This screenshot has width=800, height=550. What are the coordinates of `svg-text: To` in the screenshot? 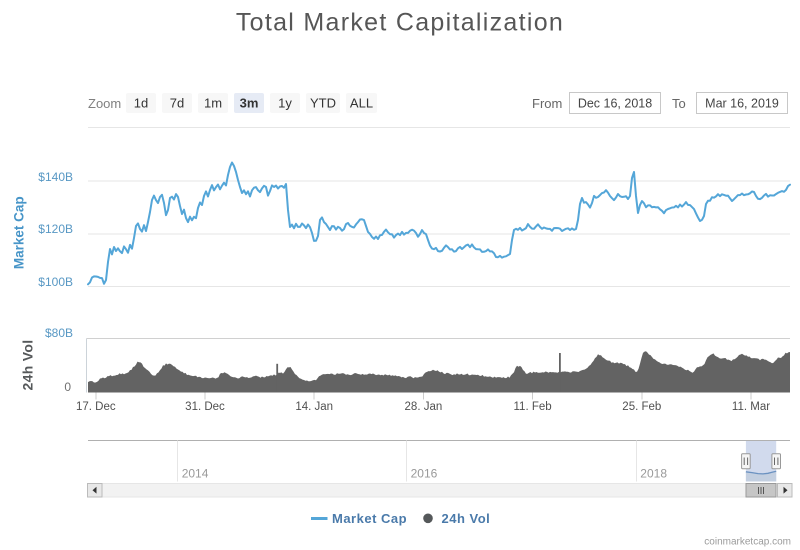 It's located at (679, 103).